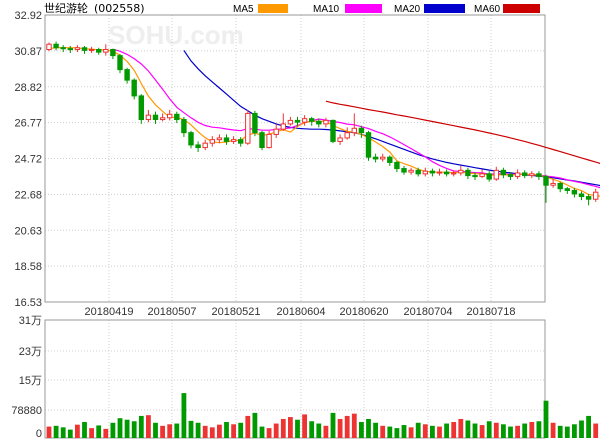  I want to click on volume-tick-label: 23万, so click(30, 352).